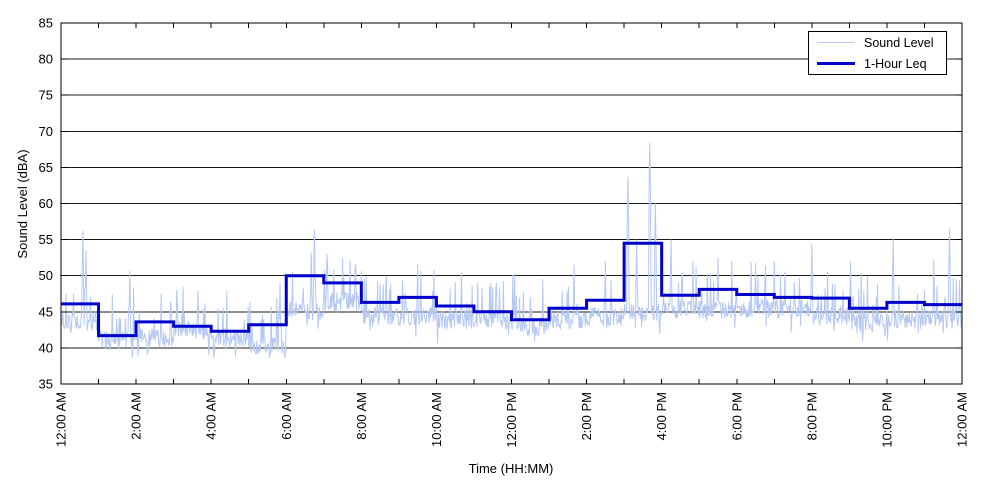 This screenshot has width=1000, height=500. Describe the element at coordinates (46, 203) in the screenshot. I see `y-tick-label: 60` at that location.